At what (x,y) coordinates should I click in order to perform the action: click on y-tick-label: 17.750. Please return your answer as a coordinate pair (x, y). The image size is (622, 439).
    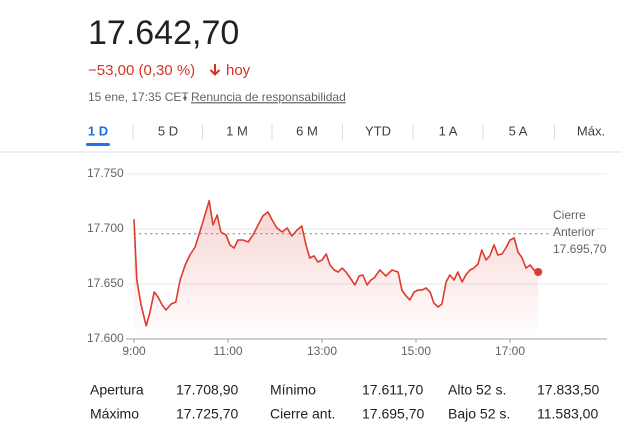
    Looking at the image, I should click on (105, 173).